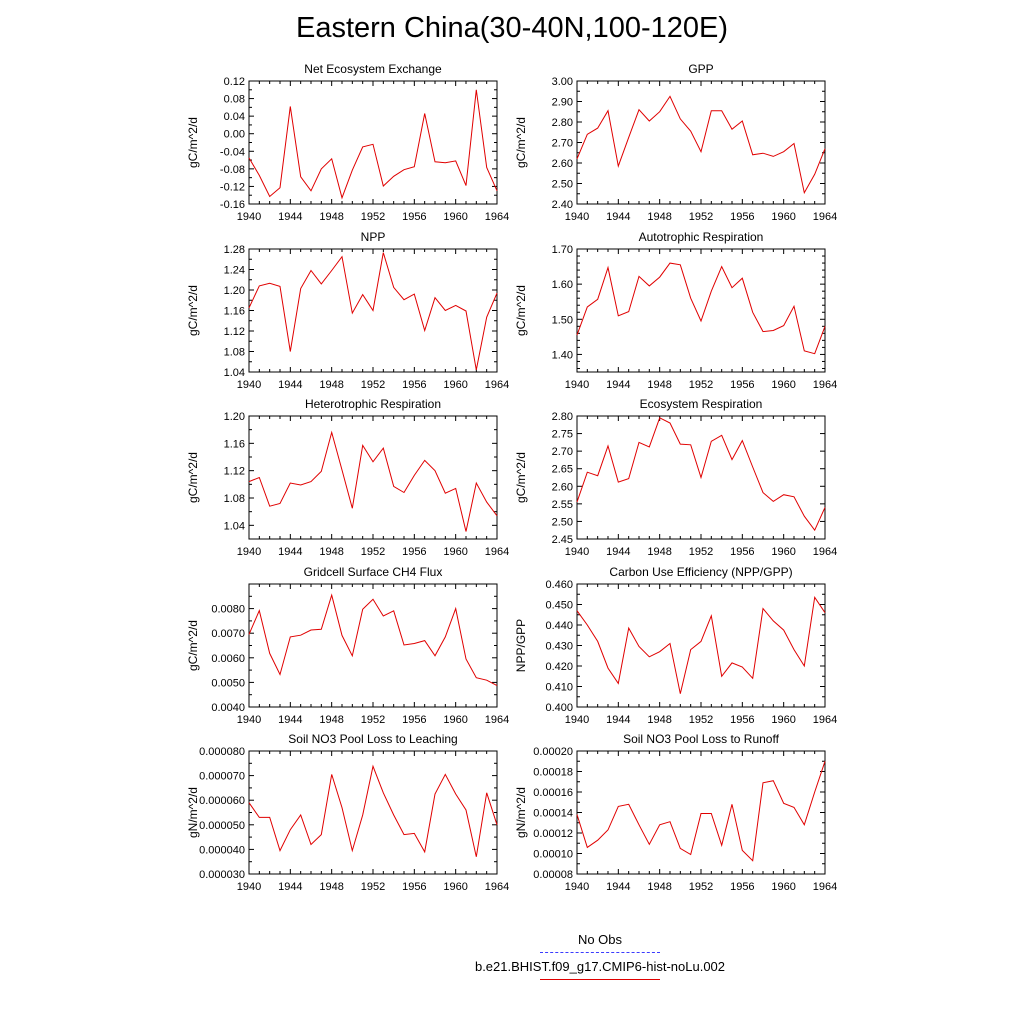 This screenshot has height=1024, width=1024. What do you see at coordinates (562, 82) in the screenshot?
I see `y-tick-label: 3.00` at bounding box center [562, 82].